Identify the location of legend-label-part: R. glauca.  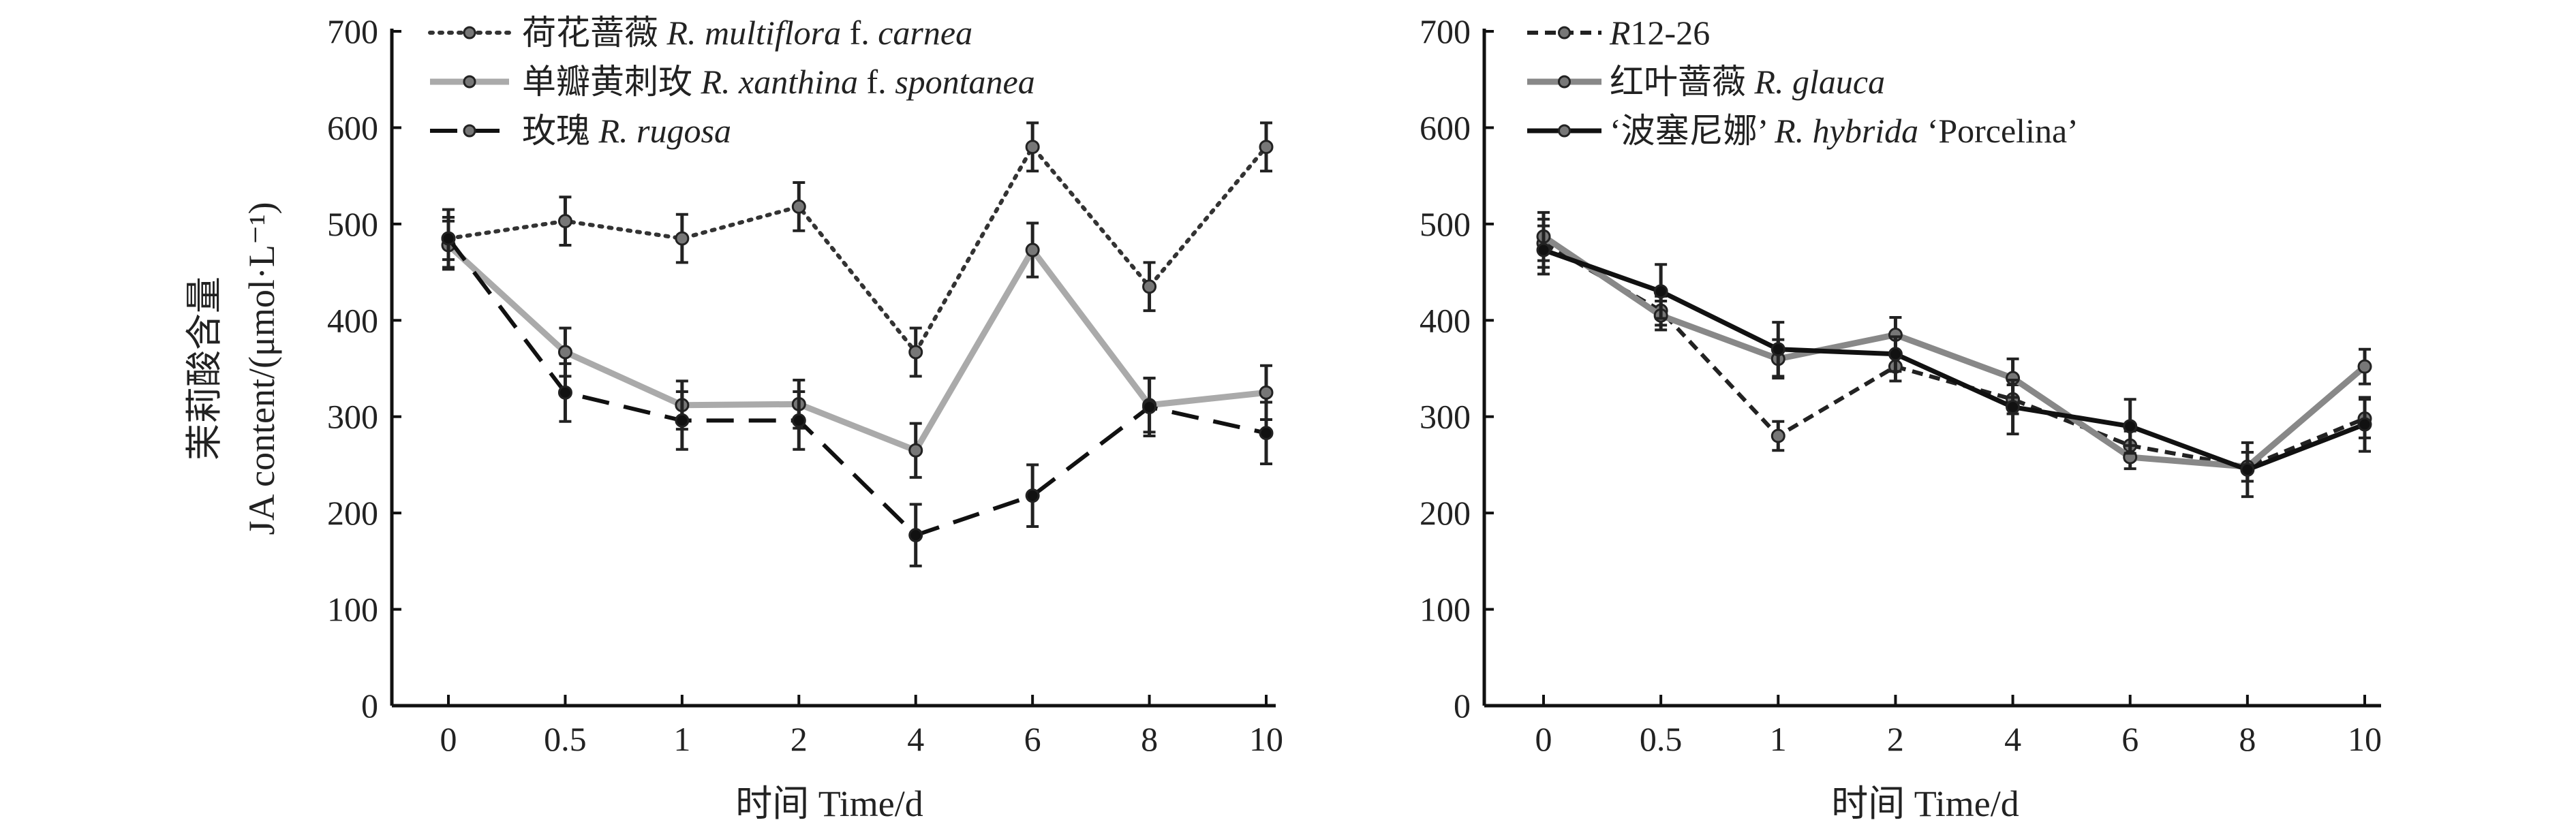
(1820, 82).